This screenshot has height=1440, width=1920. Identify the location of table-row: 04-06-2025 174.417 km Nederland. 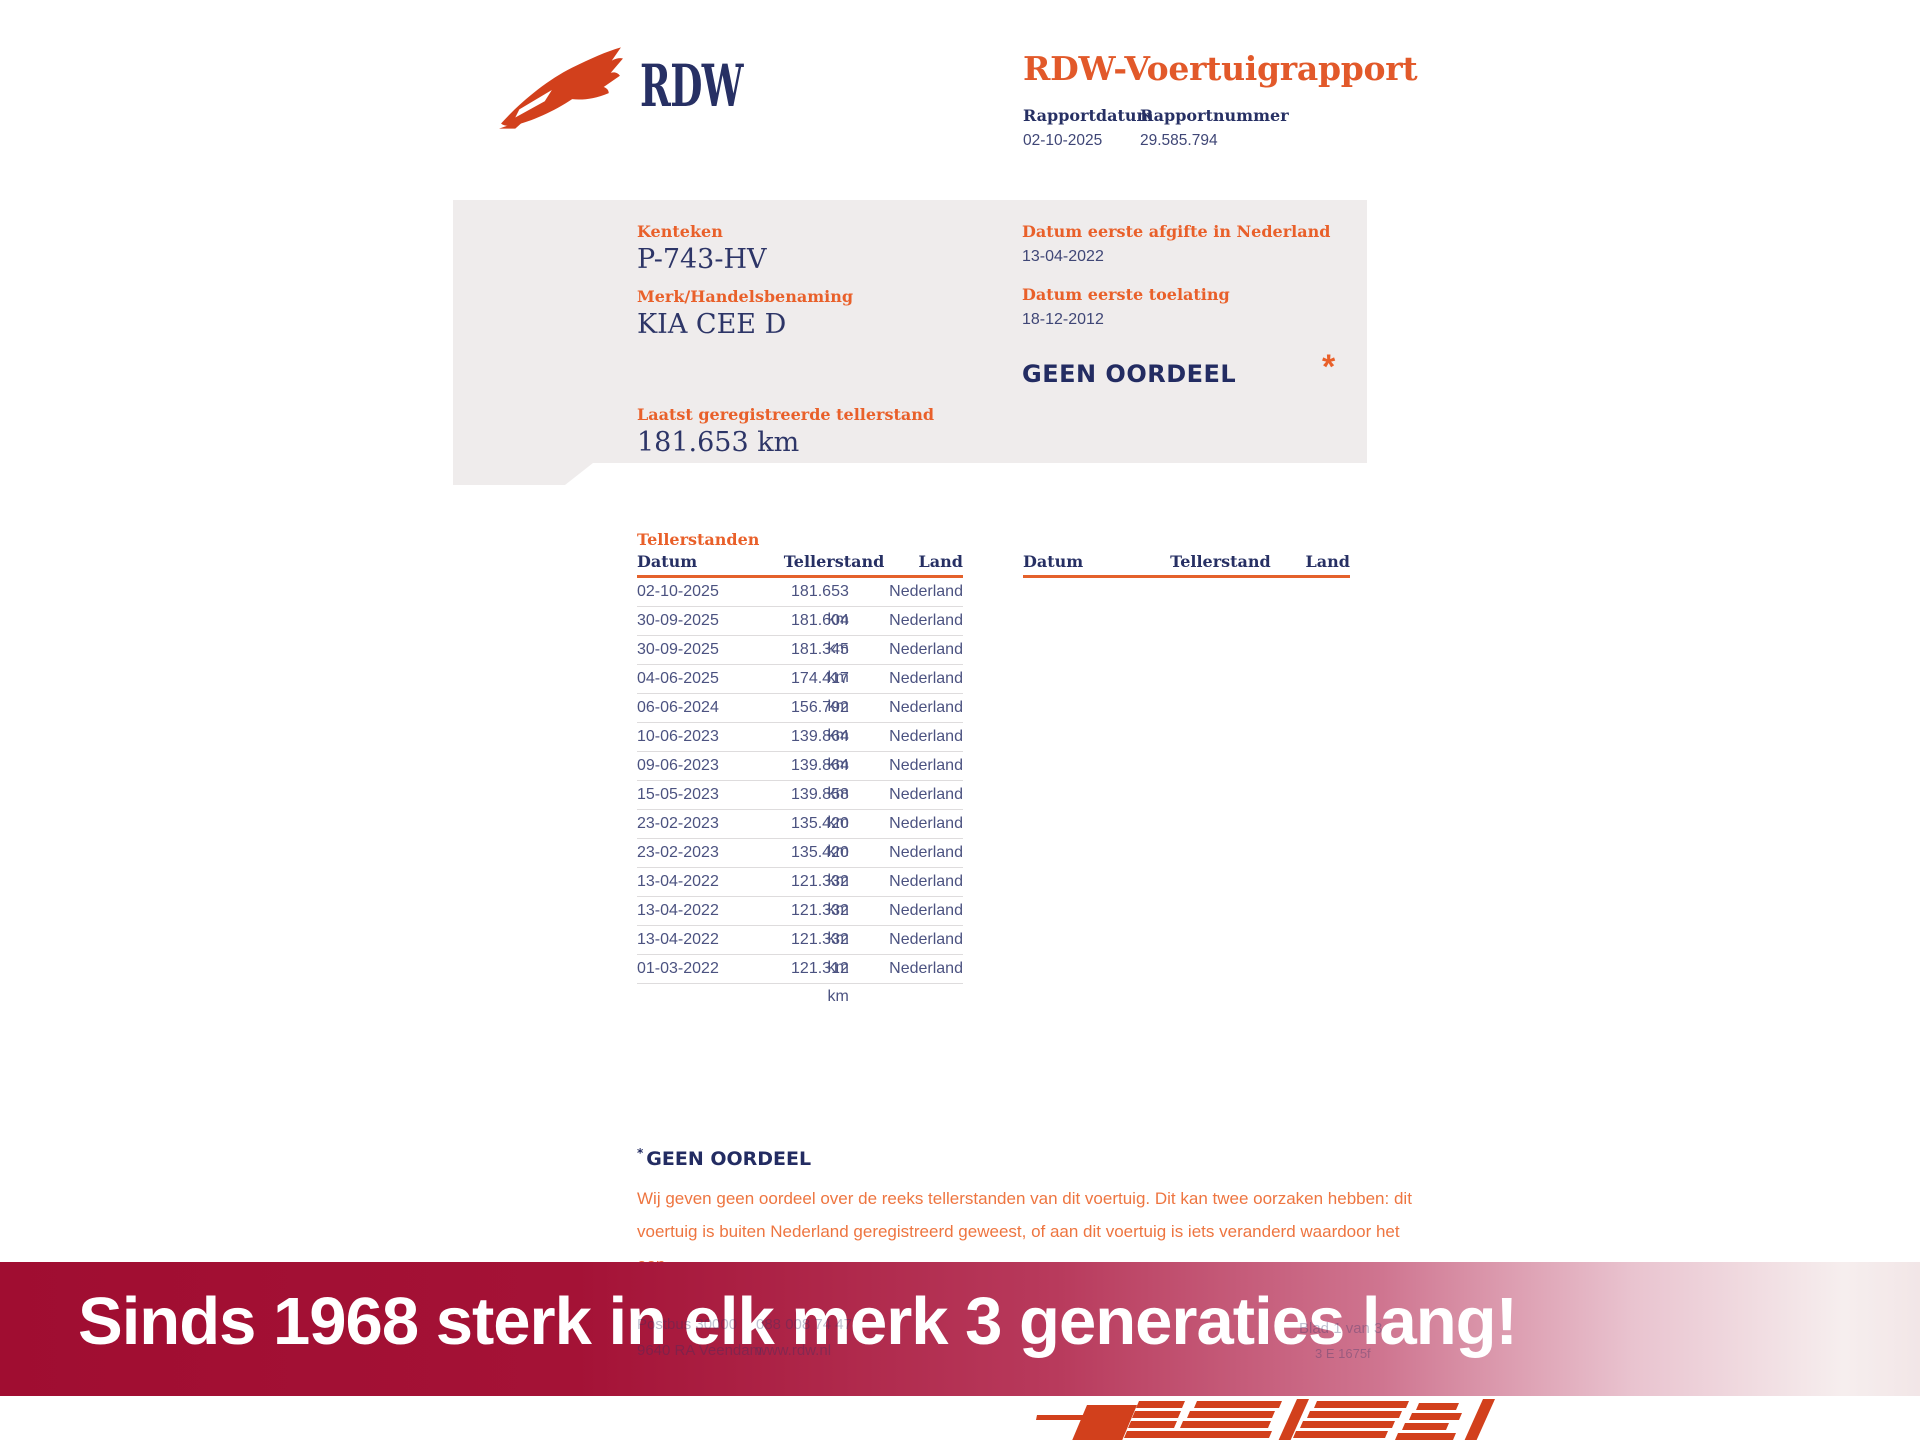
(800, 690).